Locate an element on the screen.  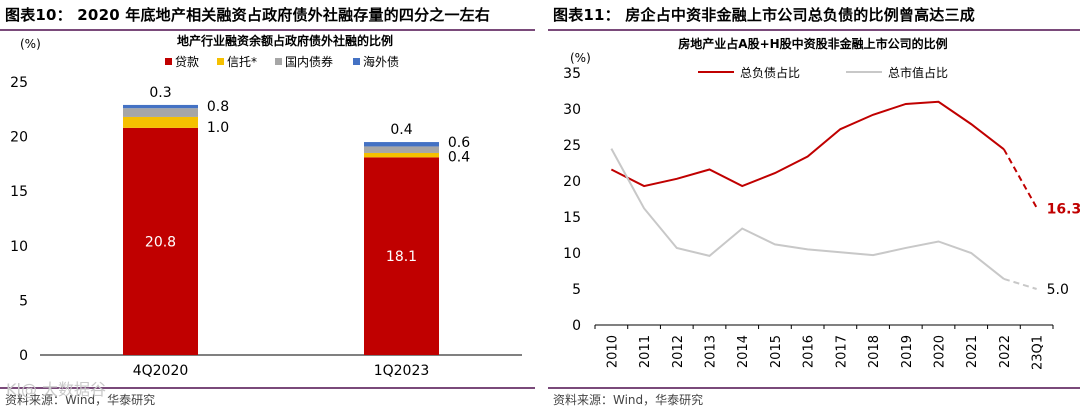
left-x-tick-label: 1Q2023 is located at coordinates (402, 371).